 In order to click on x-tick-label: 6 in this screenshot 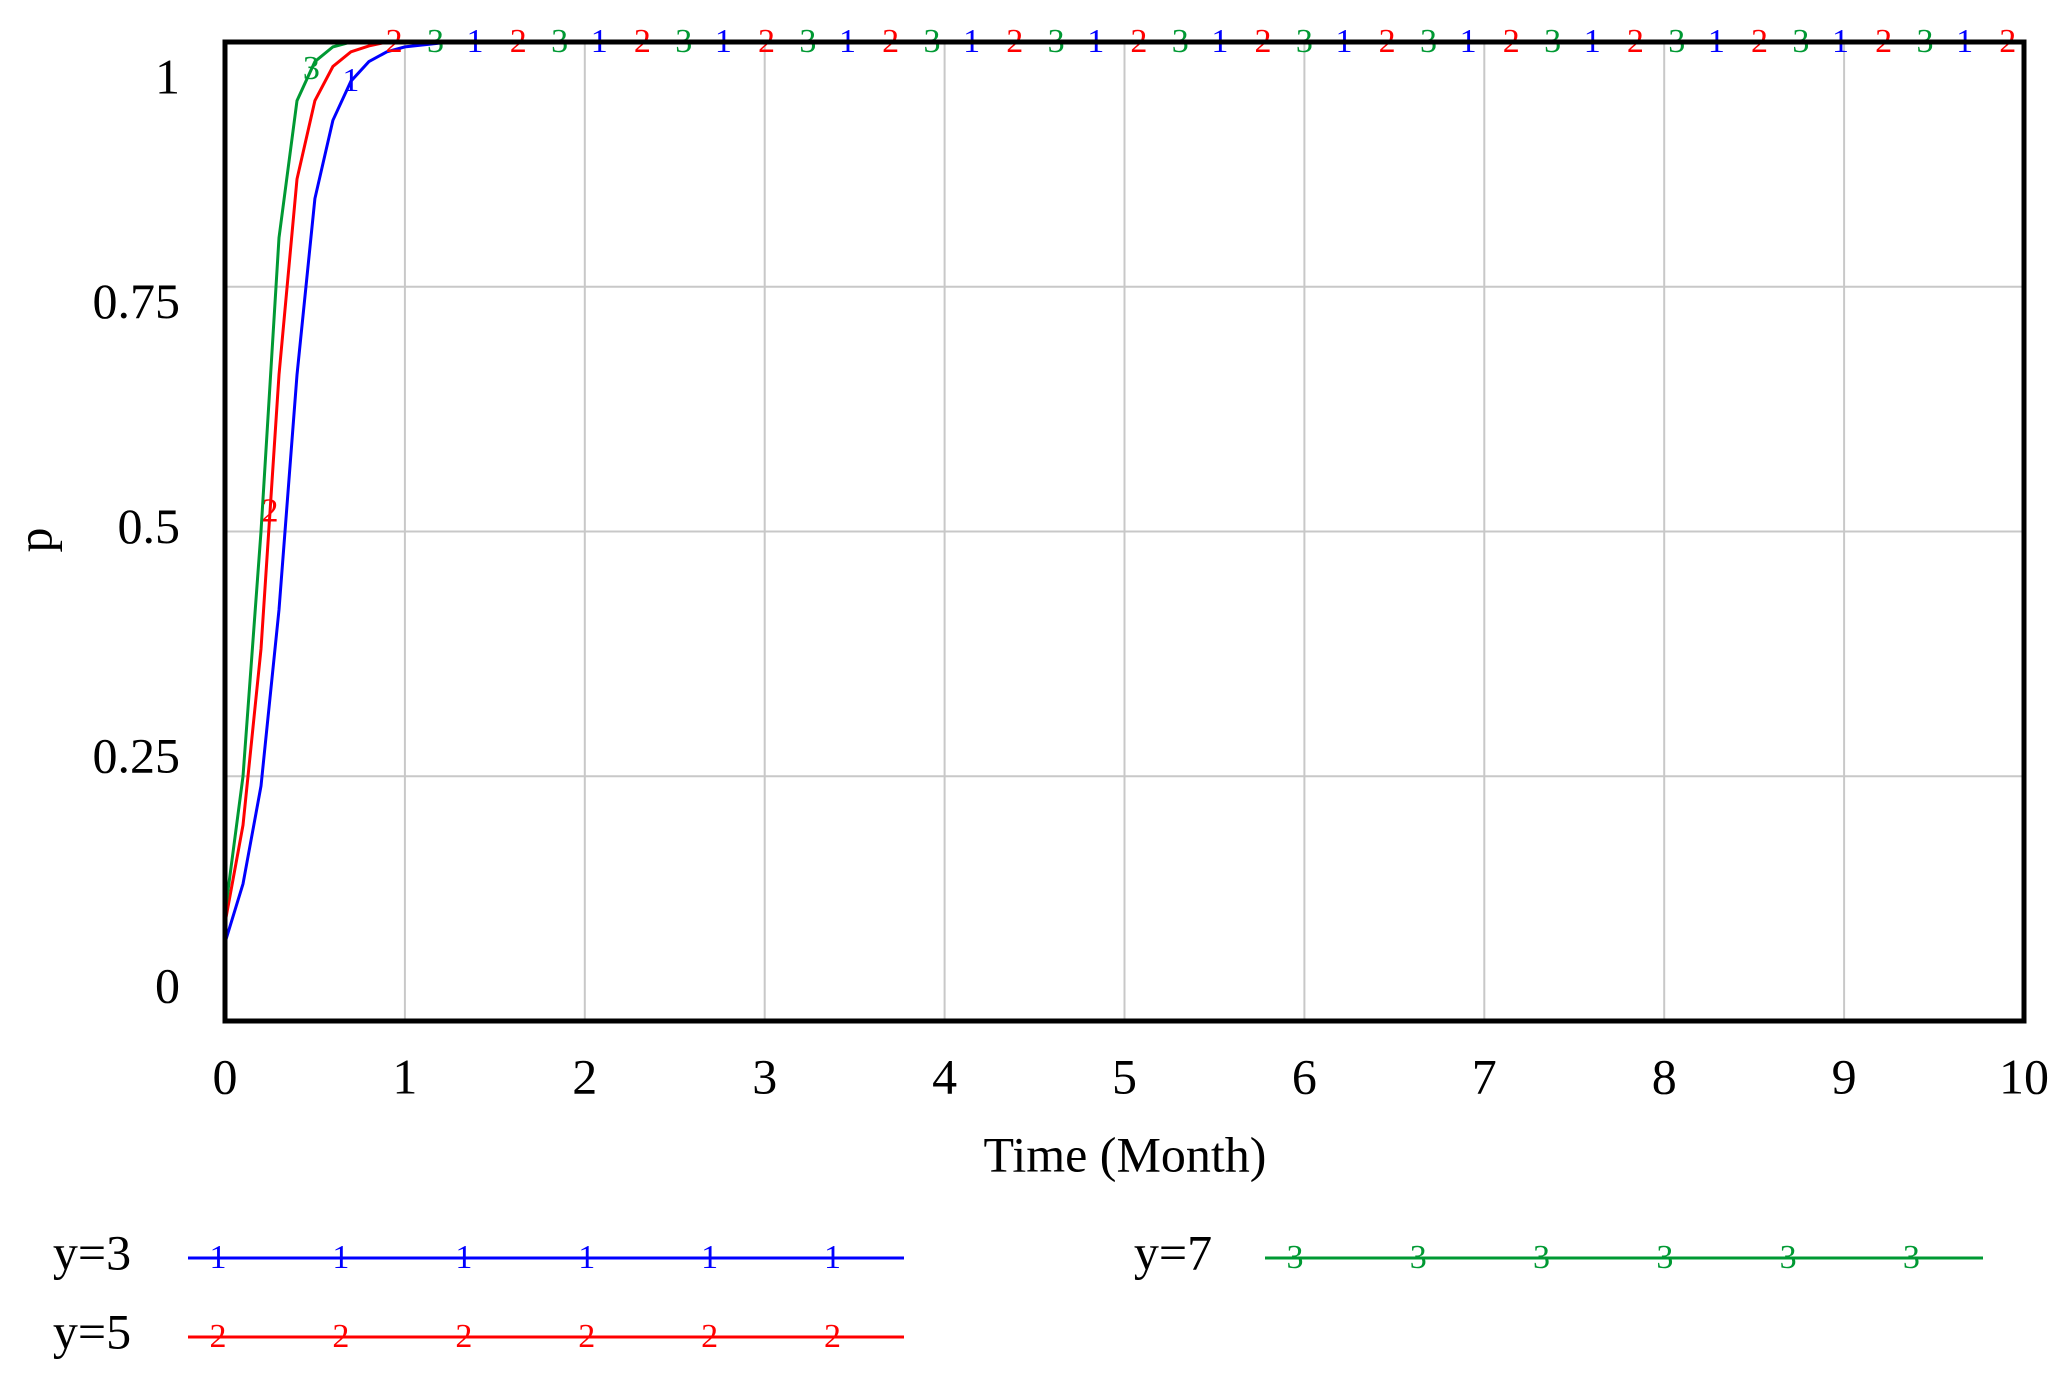, I will do `click(1304, 1076)`.